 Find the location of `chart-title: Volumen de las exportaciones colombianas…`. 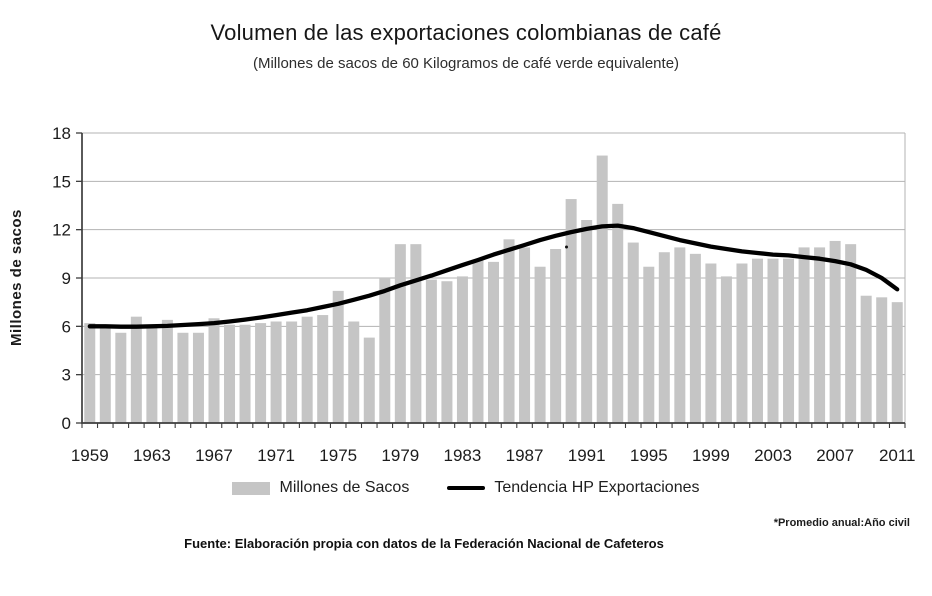

chart-title: Volumen de las exportaciones colombianas… is located at coordinates (466, 32).